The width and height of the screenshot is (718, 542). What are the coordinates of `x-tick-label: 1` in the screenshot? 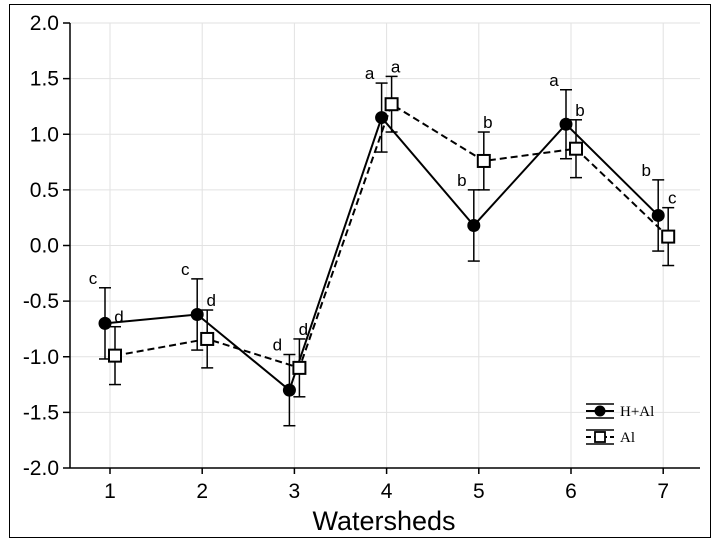 It's located at (110, 491).